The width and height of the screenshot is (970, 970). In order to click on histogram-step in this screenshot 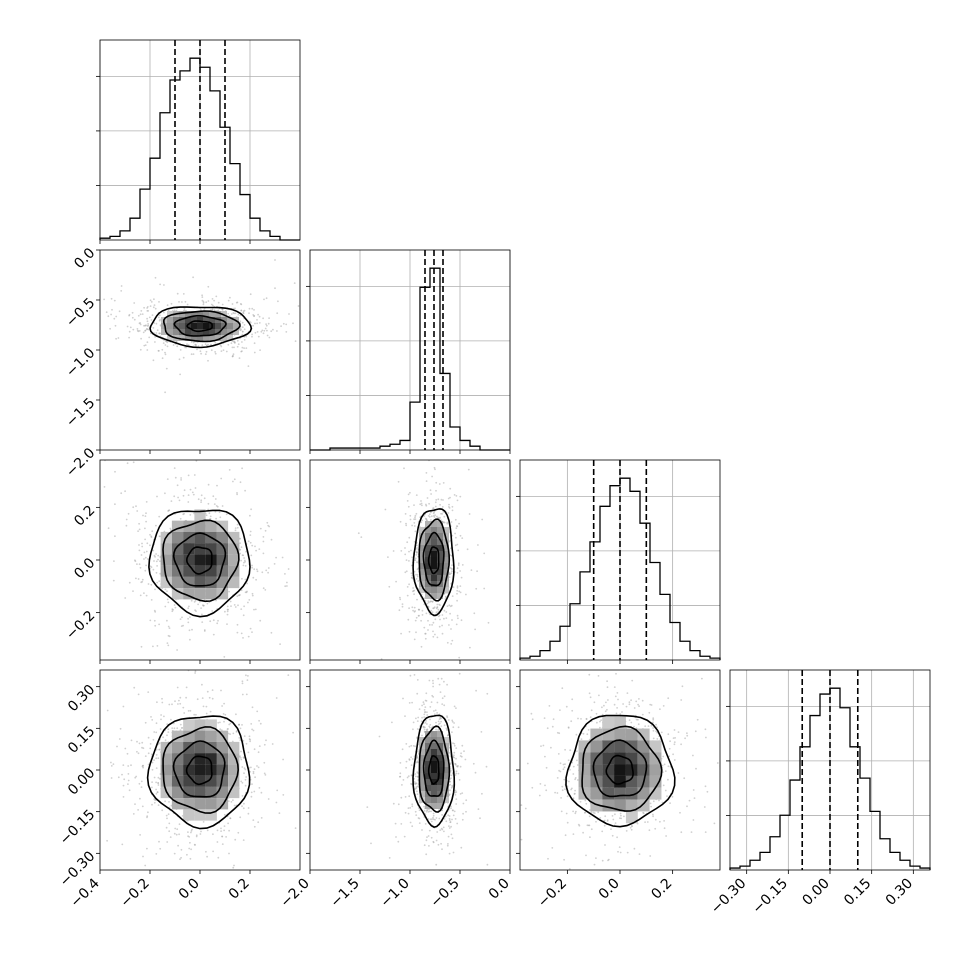, I will do `click(199, 149)`.